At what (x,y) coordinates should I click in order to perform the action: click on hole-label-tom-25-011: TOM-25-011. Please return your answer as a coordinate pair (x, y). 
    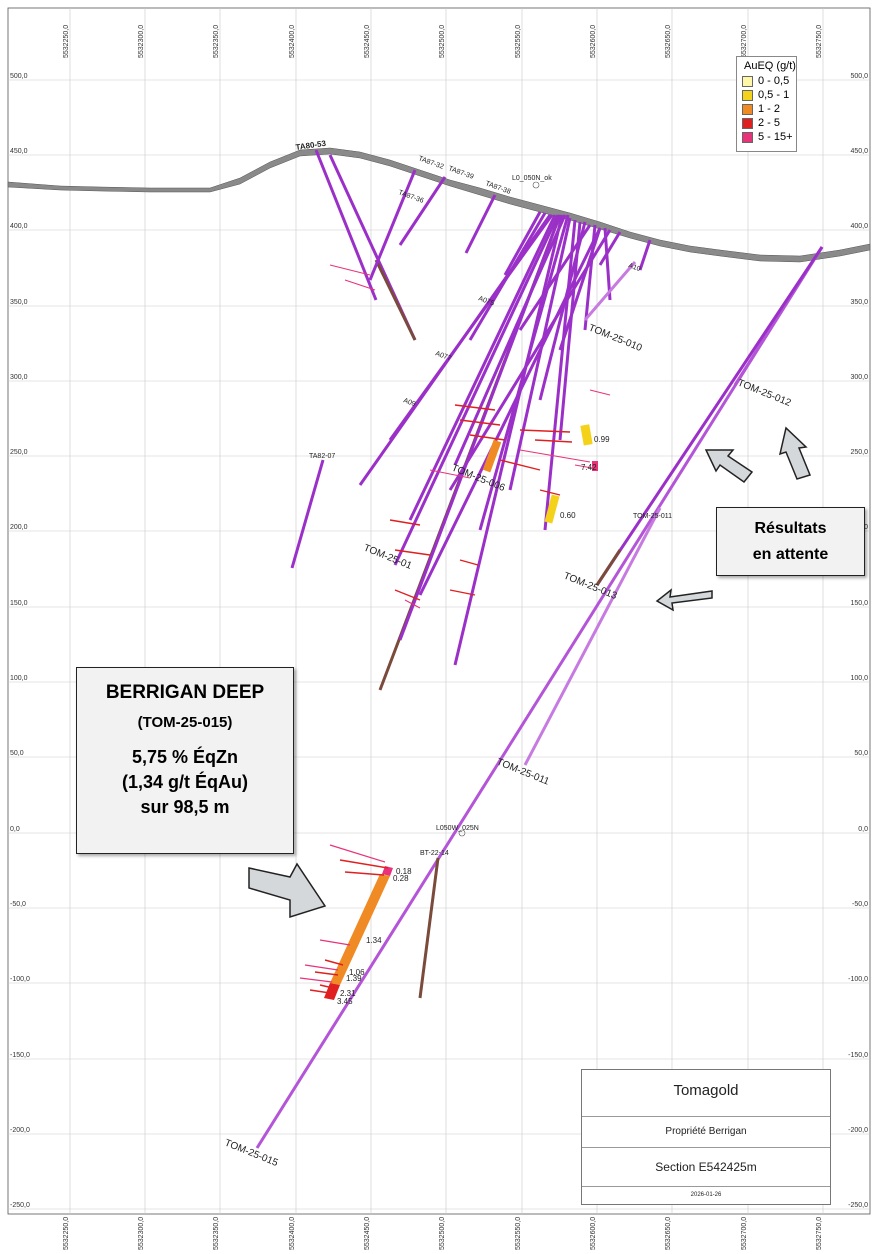
    Looking at the image, I should click on (523, 772).